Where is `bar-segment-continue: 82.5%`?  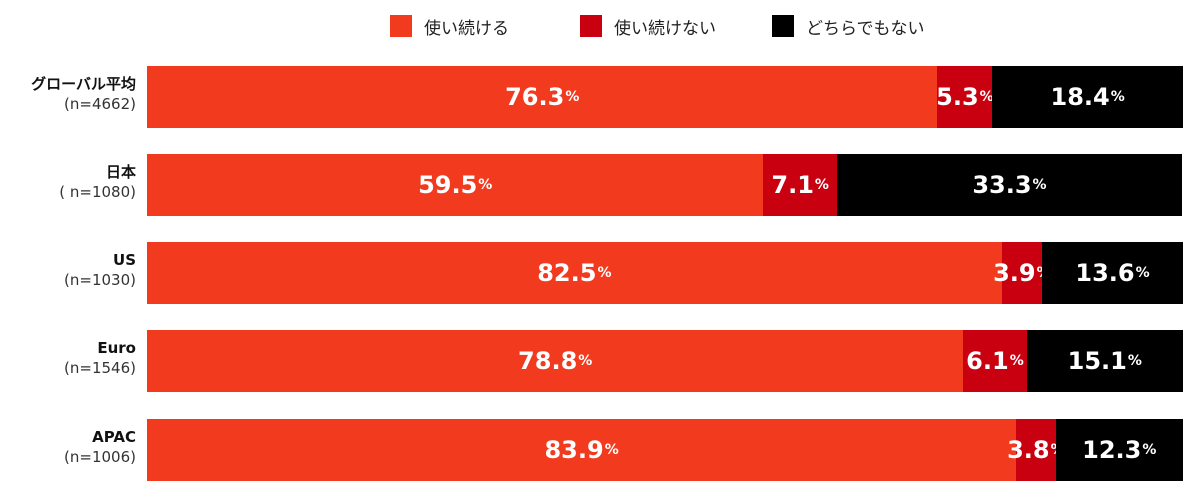
bar-segment-continue: 82.5% is located at coordinates (574, 273).